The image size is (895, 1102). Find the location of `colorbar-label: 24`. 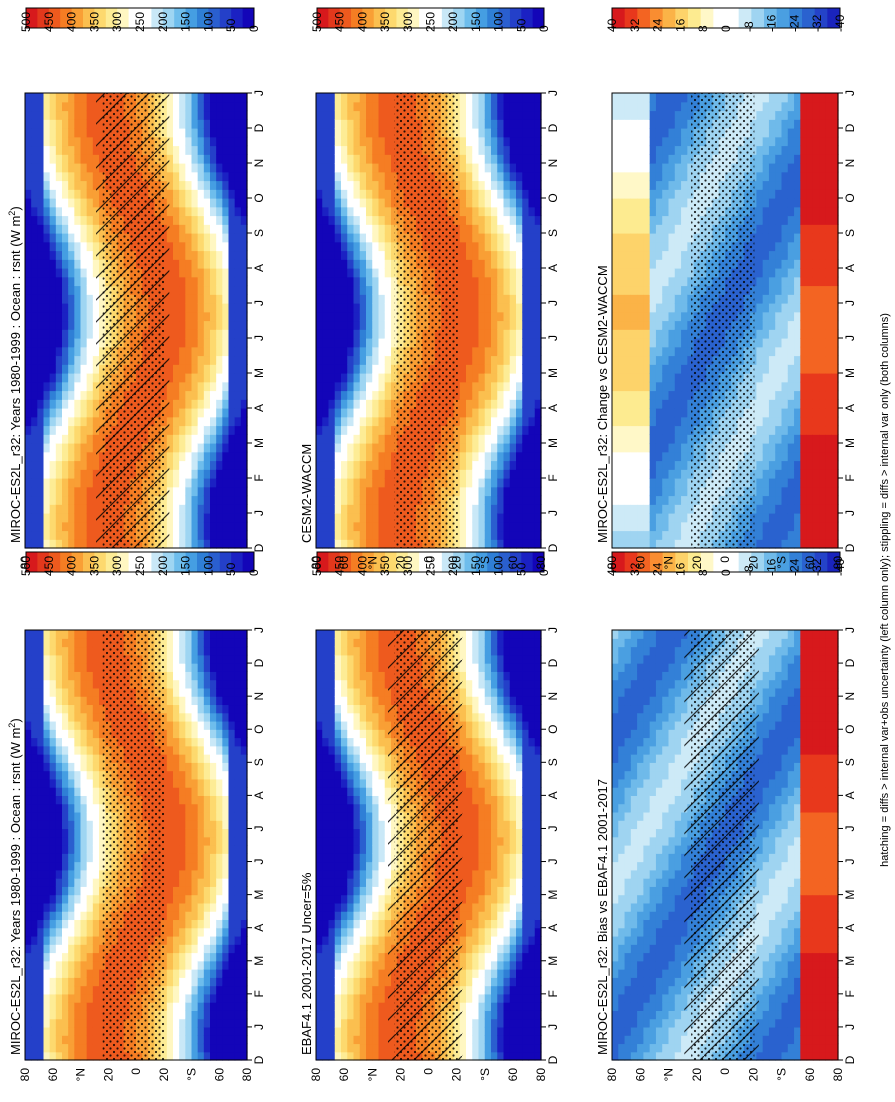

colorbar-label: 24 is located at coordinates (658, 569).